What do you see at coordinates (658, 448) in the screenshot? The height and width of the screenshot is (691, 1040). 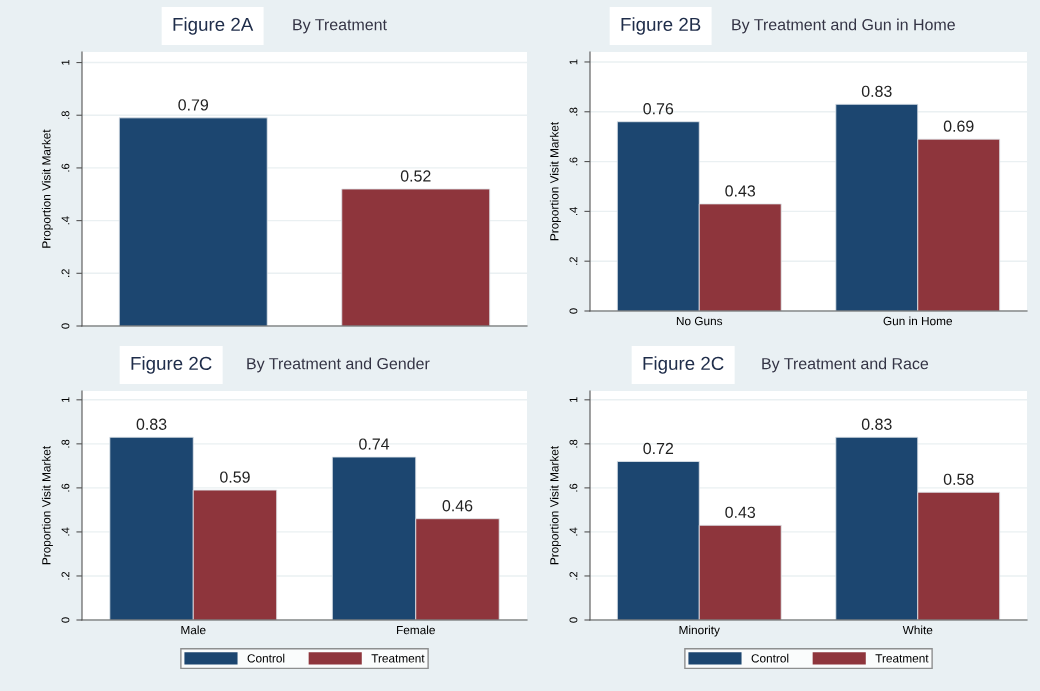 I see `data-label: 0.72` at bounding box center [658, 448].